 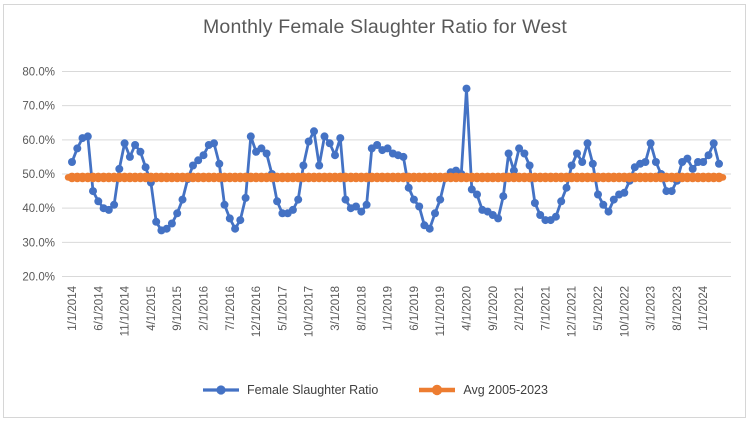 I want to click on x-axis-tick: 4/1/2020, so click(x=468, y=308).